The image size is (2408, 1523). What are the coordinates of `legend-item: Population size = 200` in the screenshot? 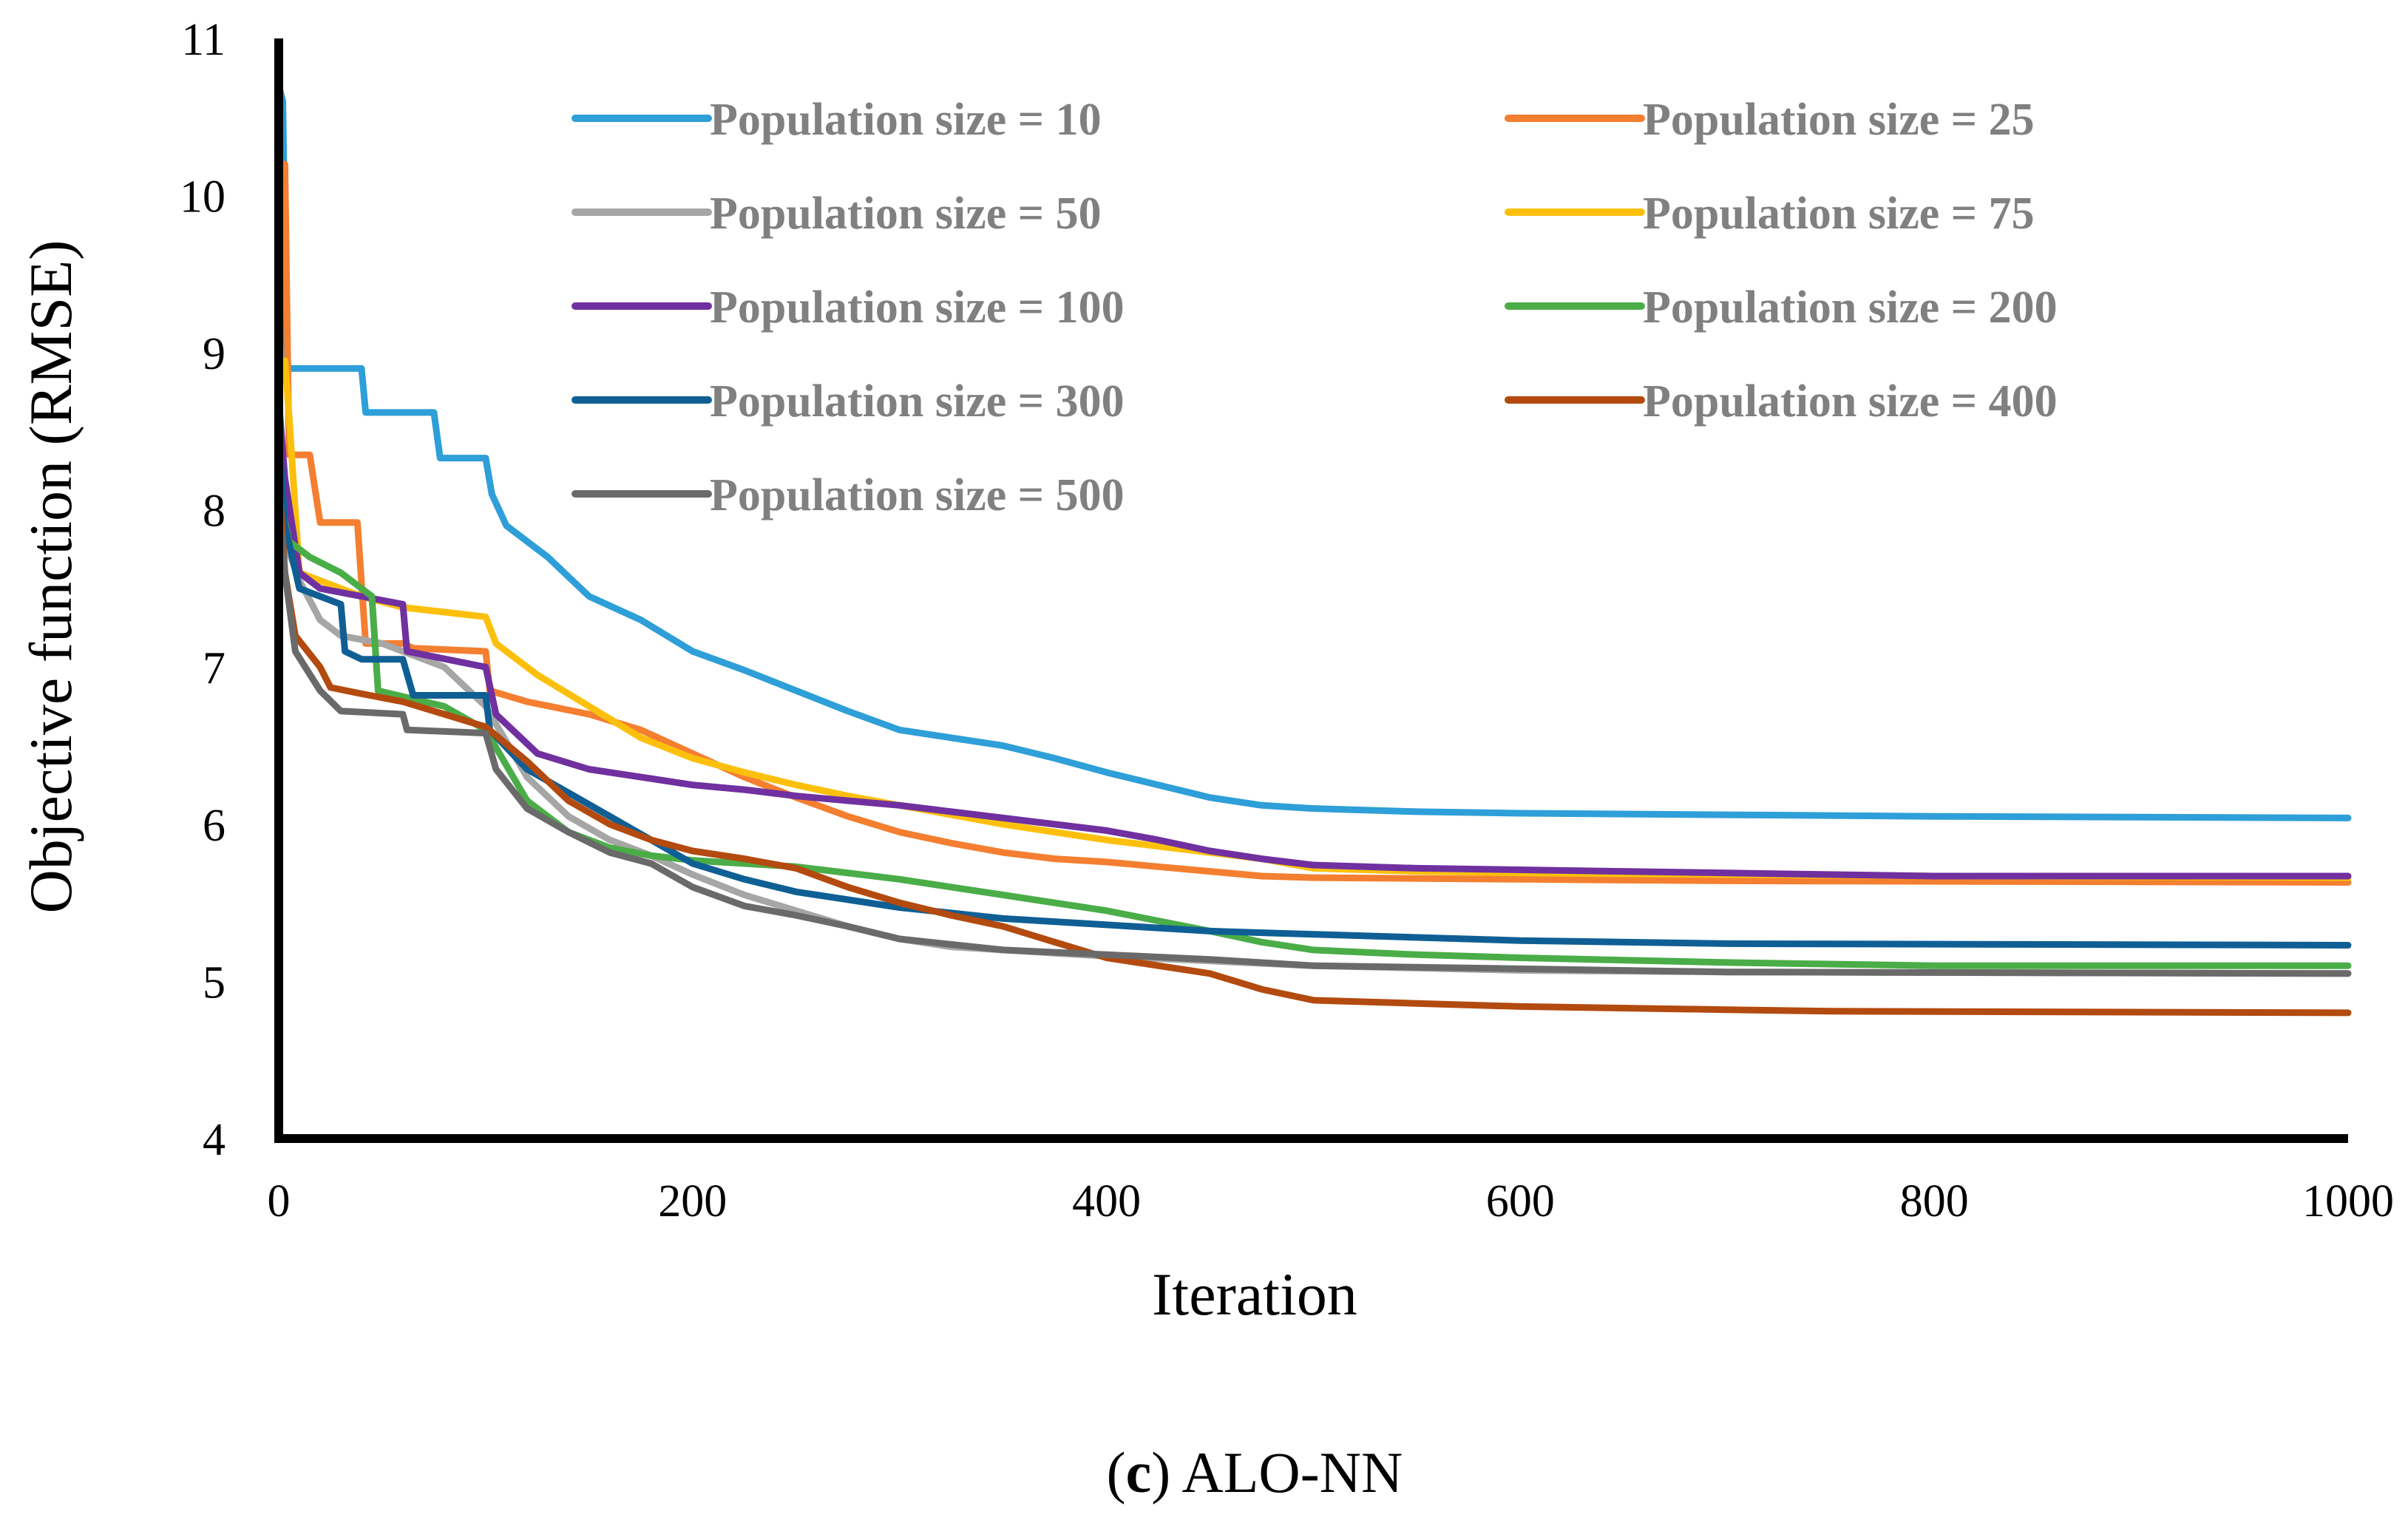 It's located at (1781, 307).